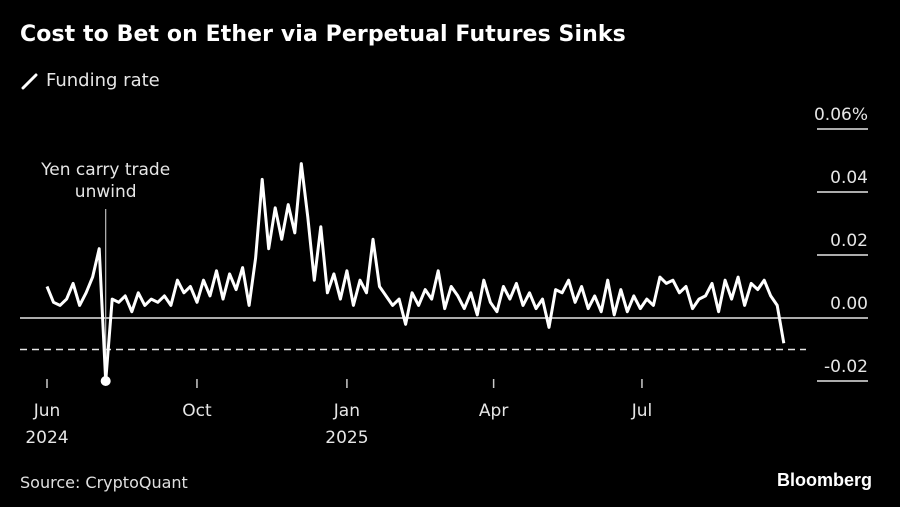 Image resolution: width=900 pixels, height=507 pixels. I want to click on annotation-text-line2: unwind, so click(106, 192).